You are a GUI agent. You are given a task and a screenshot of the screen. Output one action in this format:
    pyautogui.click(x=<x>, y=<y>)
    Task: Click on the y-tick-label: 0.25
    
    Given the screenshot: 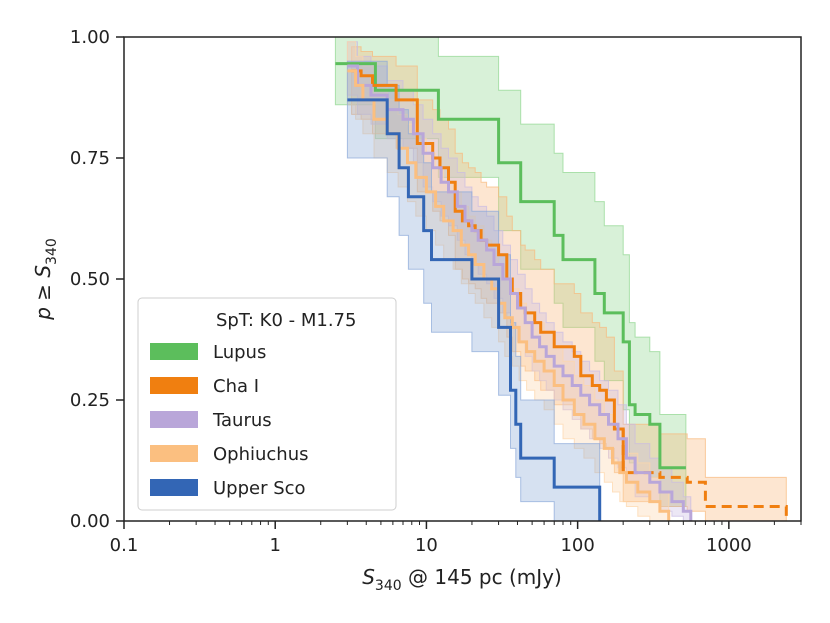 What is the action you would take?
    pyautogui.click(x=90, y=400)
    